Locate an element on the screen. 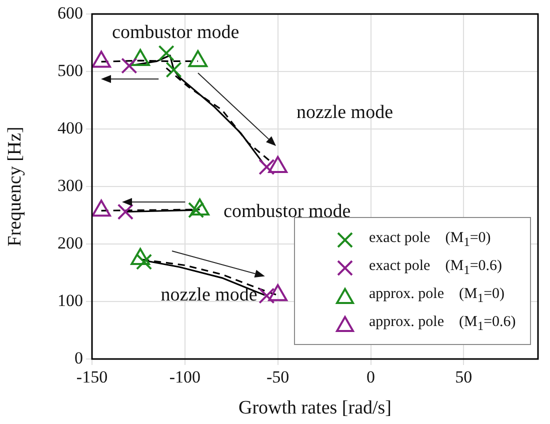 The image size is (550, 424). y-tick-label: 500 is located at coordinates (70, 70).